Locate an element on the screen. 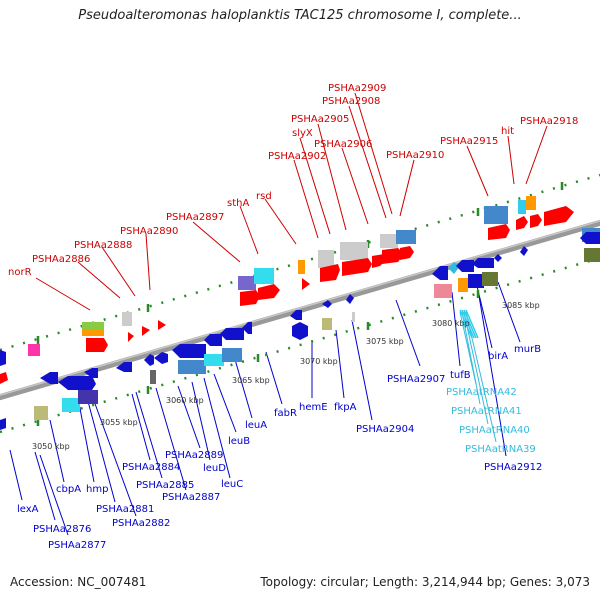 This screenshot has height=600, width=600. gene-label: PSHAa2912 is located at coordinates (513, 467).